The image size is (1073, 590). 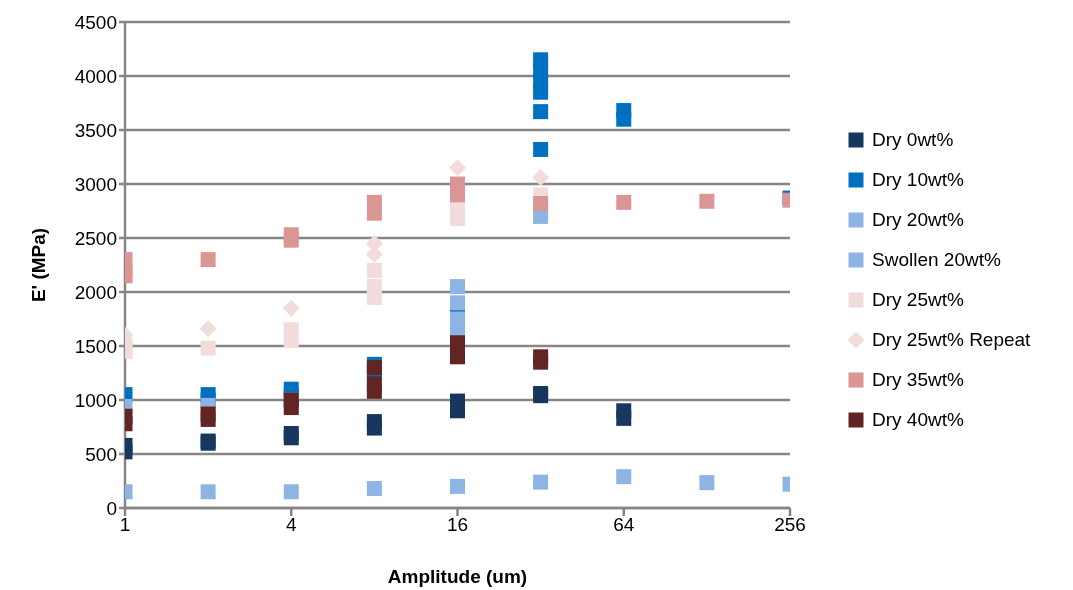 What do you see at coordinates (95, 292) in the screenshot?
I see `y-tick-label: 2000` at bounding box center [95, 292].